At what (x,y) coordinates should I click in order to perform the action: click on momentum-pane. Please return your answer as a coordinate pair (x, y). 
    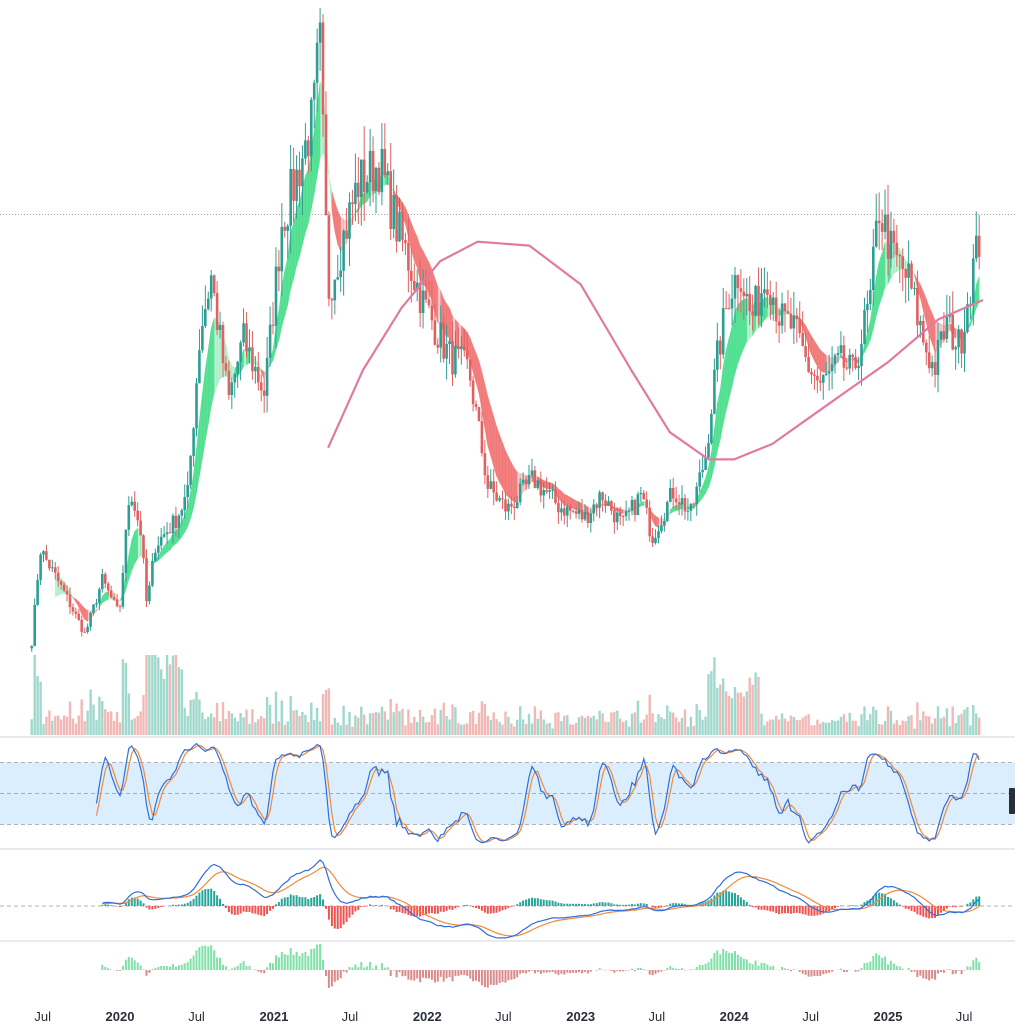
    Looking at the image, I should click on (507, 964).